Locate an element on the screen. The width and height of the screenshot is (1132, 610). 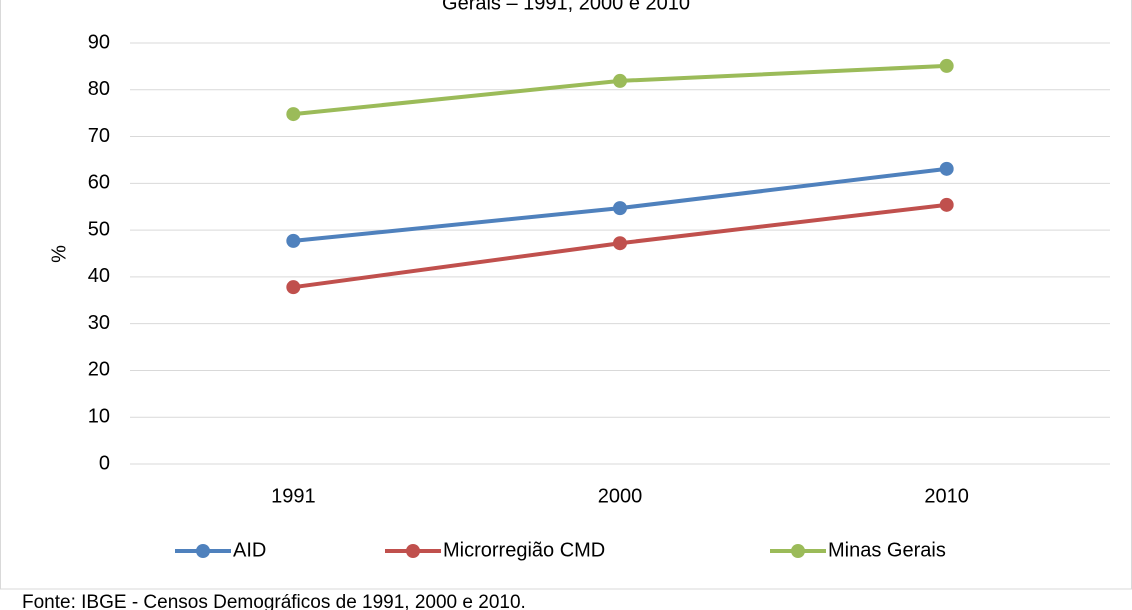
legend-label: Microrregião CMD is located at coordinates (524, 550).